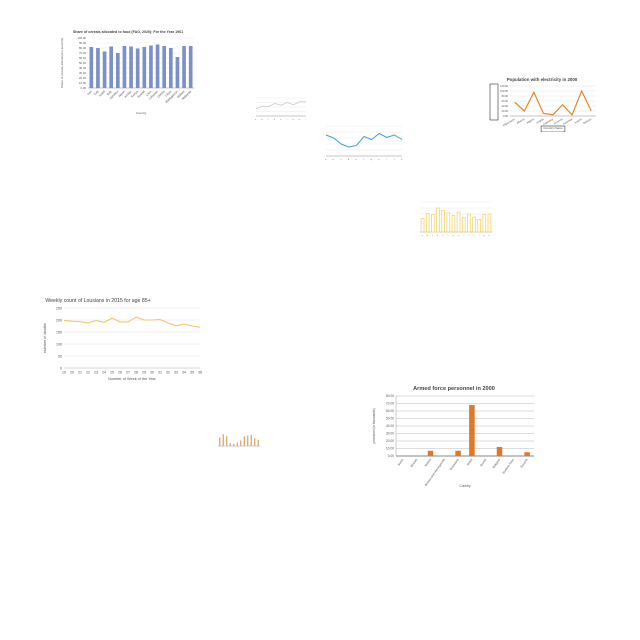  Describe the element at coordinates (509, 122) in the screenshot. I see `x-tick-label: Afghanistan` at that location.